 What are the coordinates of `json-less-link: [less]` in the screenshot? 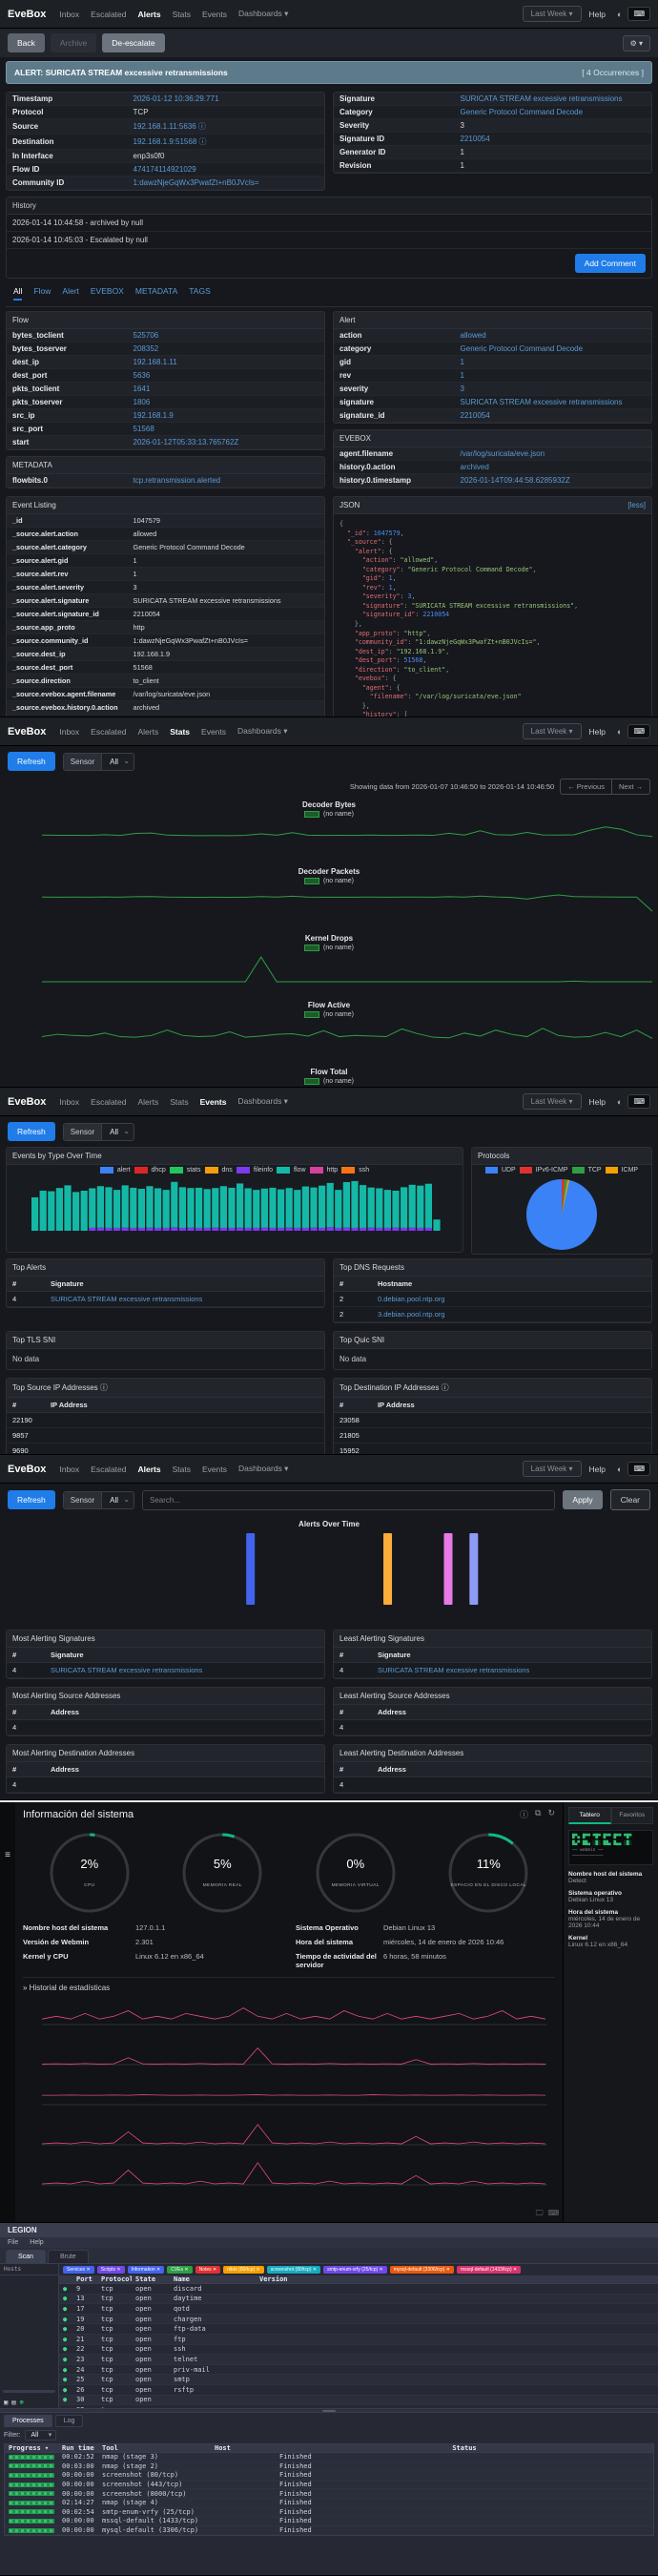 It's located at (636, 505).